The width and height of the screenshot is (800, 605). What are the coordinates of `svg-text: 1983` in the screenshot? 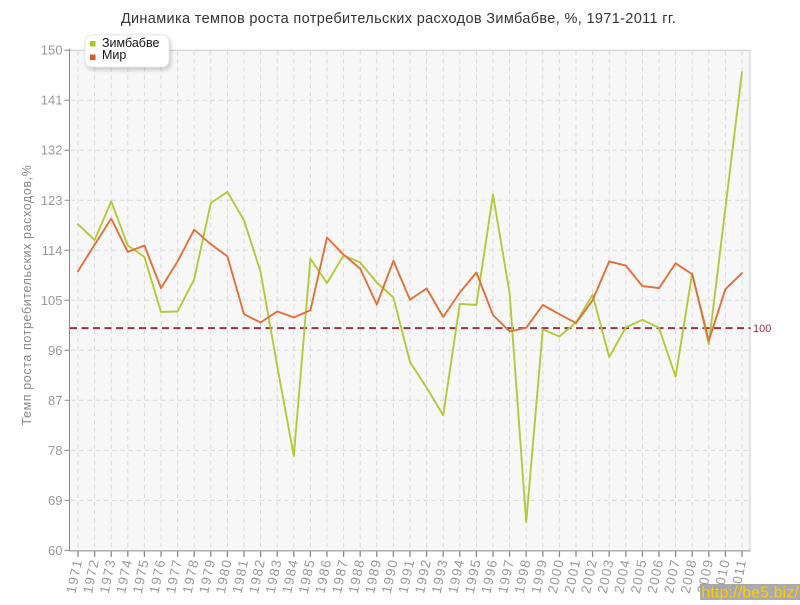 It's located at (274, 576).